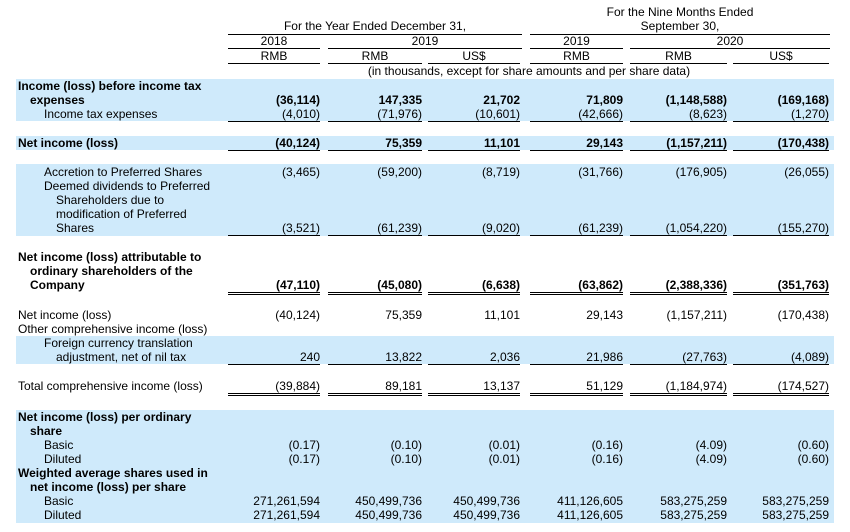  What do you see at coordinates (501, 143) in the screenshot?
I see `cell-value: 11,101` at bounding box center [501, 143].